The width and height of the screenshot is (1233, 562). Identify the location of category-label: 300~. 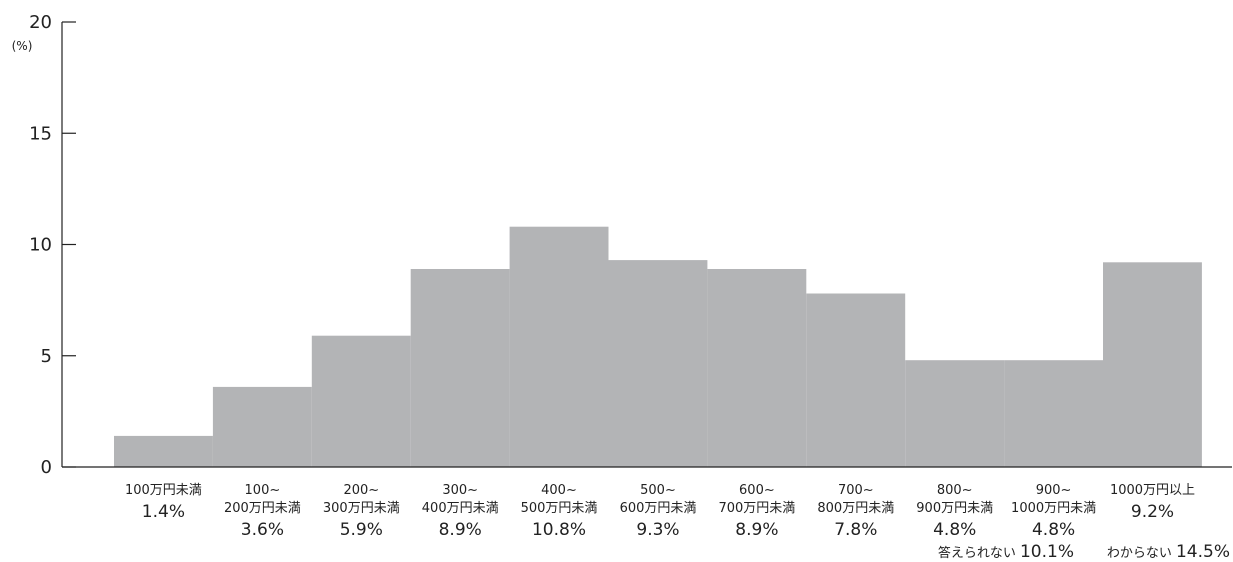
(460, 490).